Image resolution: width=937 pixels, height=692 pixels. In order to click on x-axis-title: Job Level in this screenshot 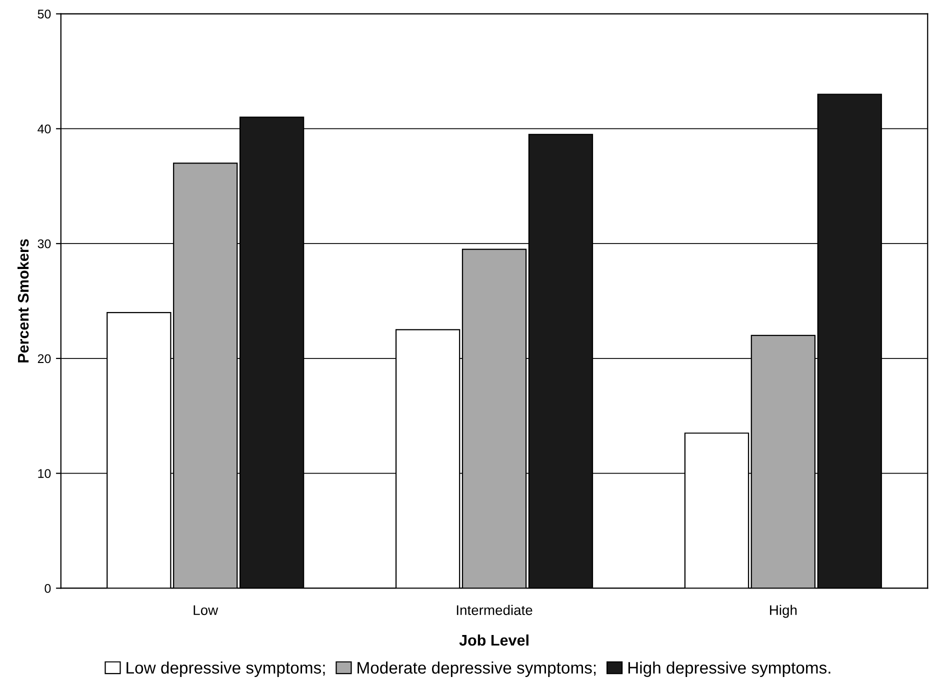, I will do `click(493, 640)`.